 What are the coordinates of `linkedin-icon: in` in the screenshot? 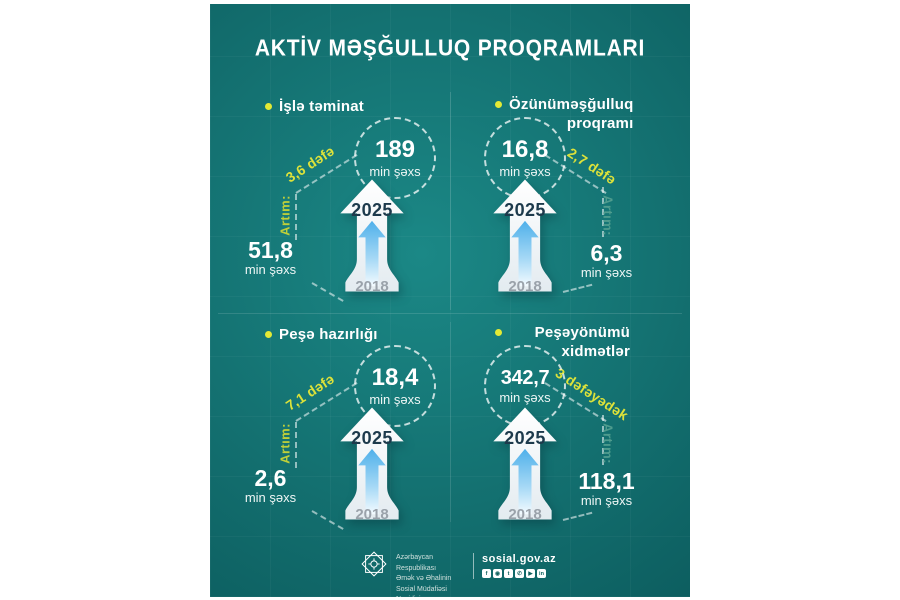 It's located at (541, 573).